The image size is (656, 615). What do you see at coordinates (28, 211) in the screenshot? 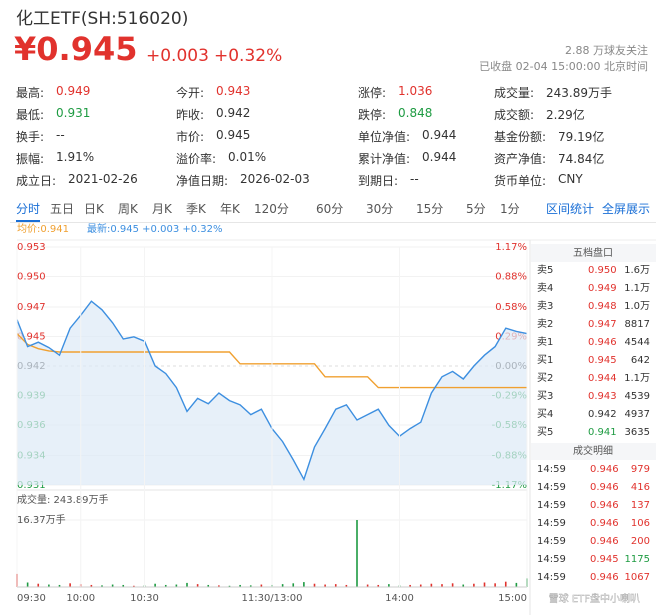
I see `tab: 分时` at bounding box center [28, 211].